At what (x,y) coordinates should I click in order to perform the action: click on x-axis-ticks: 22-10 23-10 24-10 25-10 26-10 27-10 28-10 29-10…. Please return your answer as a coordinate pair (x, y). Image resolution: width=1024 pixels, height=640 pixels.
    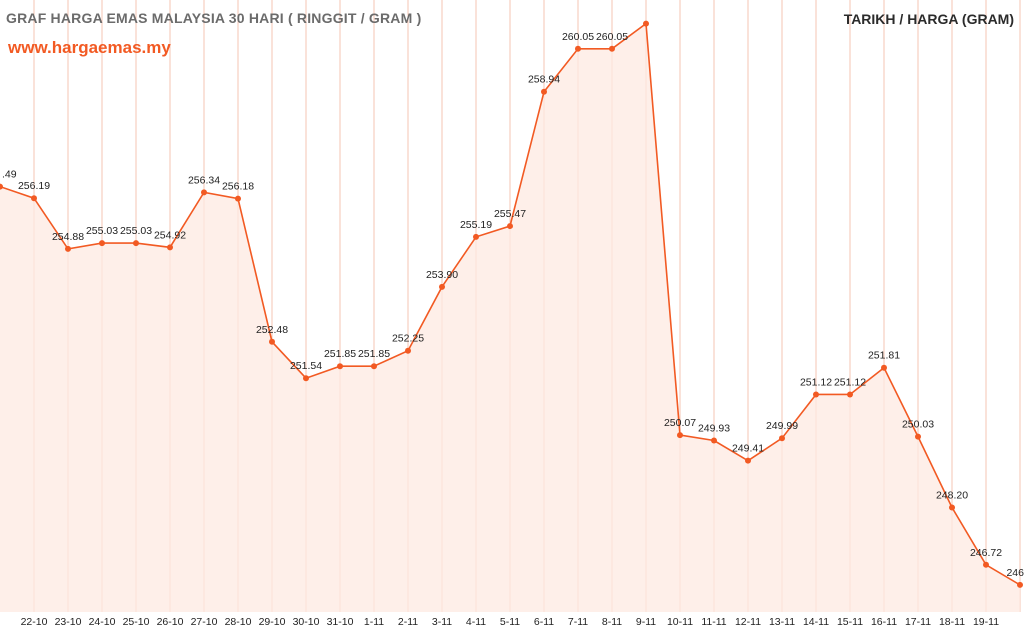
    Looking at the image, I should click on (510, 622).